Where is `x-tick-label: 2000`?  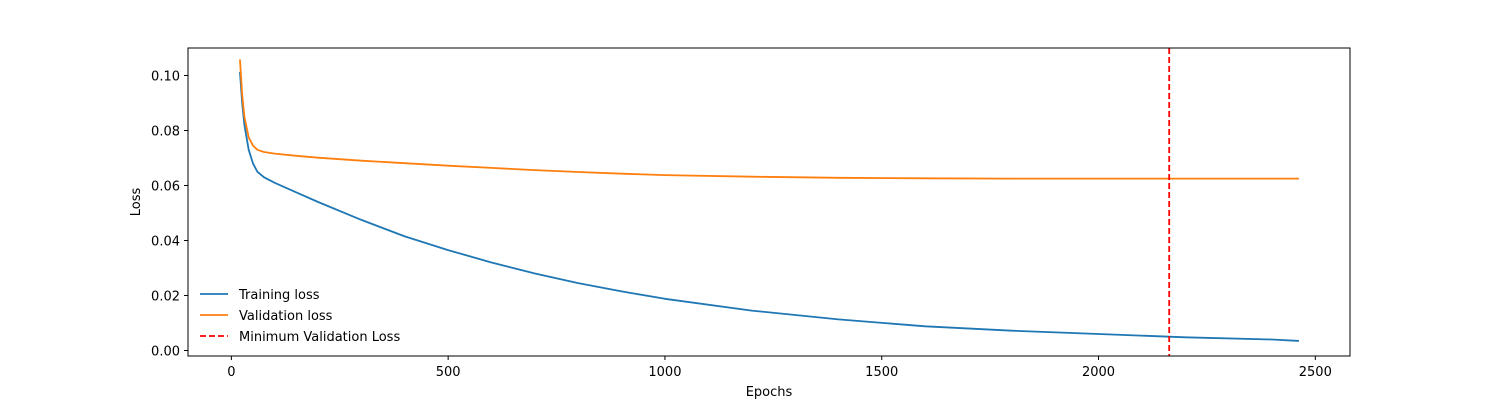 x-tick-label: 2000 is located at coordinates (1098, 372).